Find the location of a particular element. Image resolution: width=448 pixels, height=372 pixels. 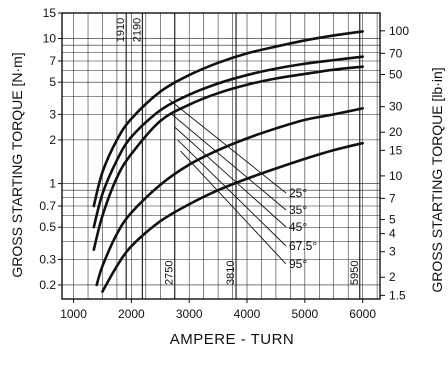

y-right-ticks: 1.5 2 3 45 7 10 15 20 30 50 70 100 is located at coordinates (394, 163).